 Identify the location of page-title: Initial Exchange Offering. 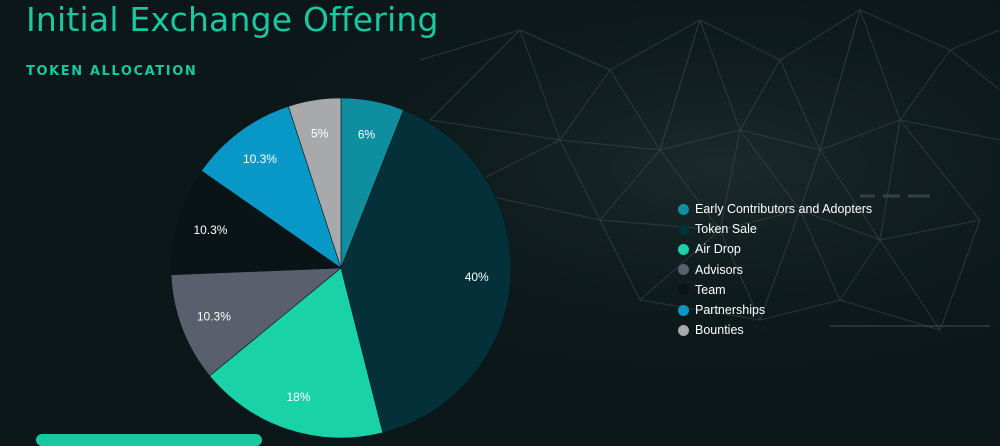
(232, 19).